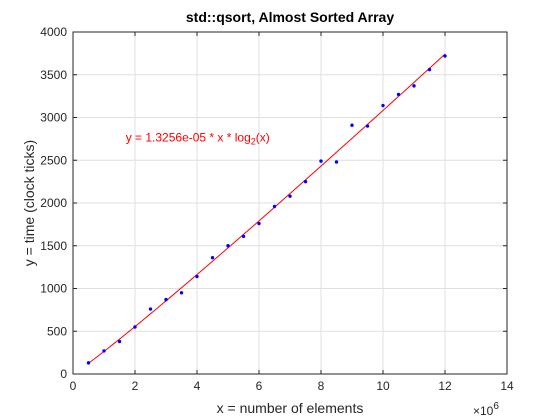  Describe the element at coordinates (290, 17) in the screenshot. I see `chart-title: std::qsort, Almost Sorted Array` at that location.